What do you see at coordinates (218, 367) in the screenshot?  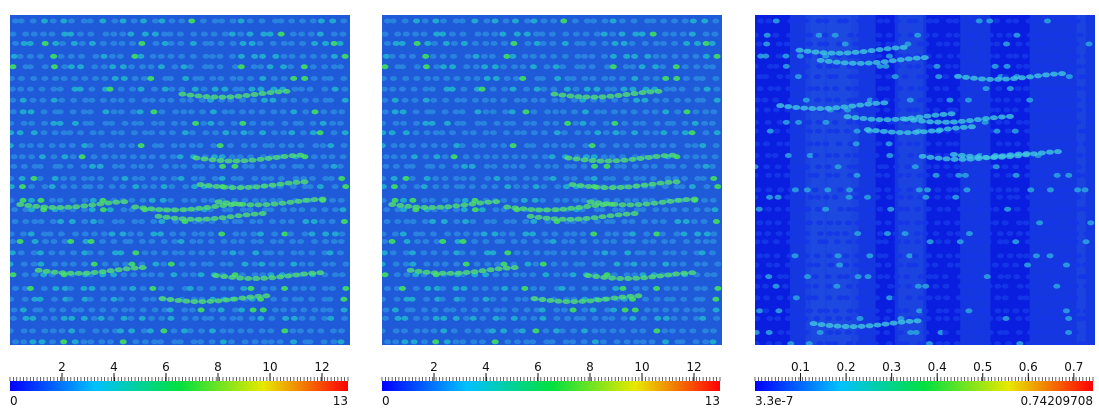 I see `tick-label: 8` at bounding box center [218, 367].